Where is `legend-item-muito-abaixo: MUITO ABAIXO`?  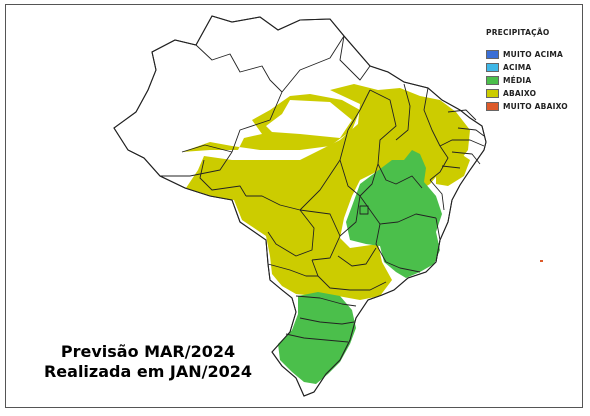
legend-item-muito-abaixo: MUITO ABAIXO is located at coordinates (527, 106).